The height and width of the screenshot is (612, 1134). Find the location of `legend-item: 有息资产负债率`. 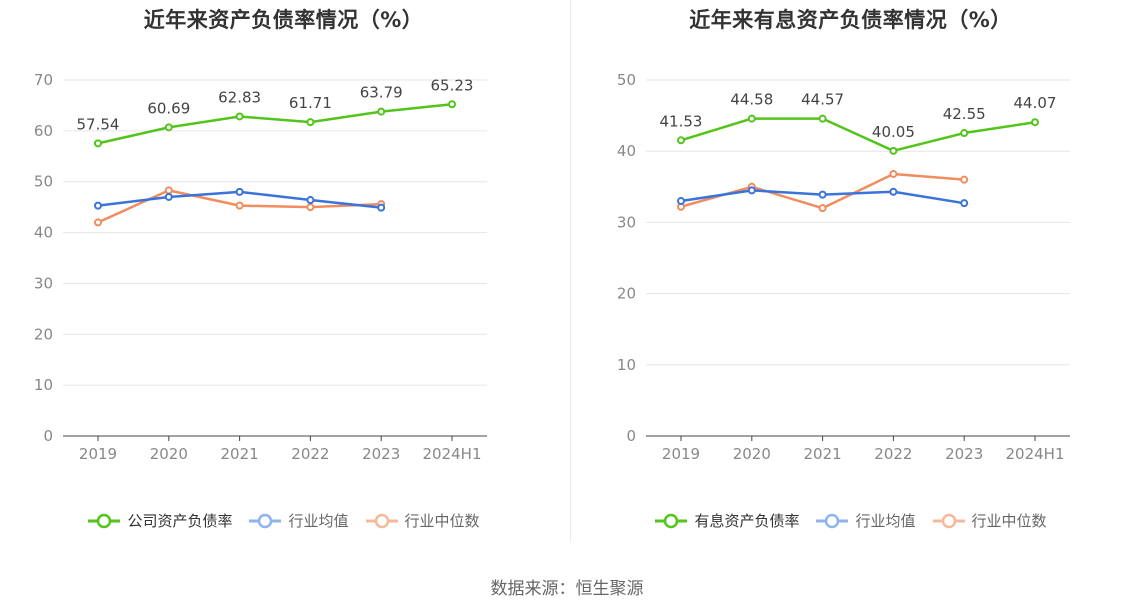

legend-item: 有息资产负债率 is located at coordinates (726, 520).